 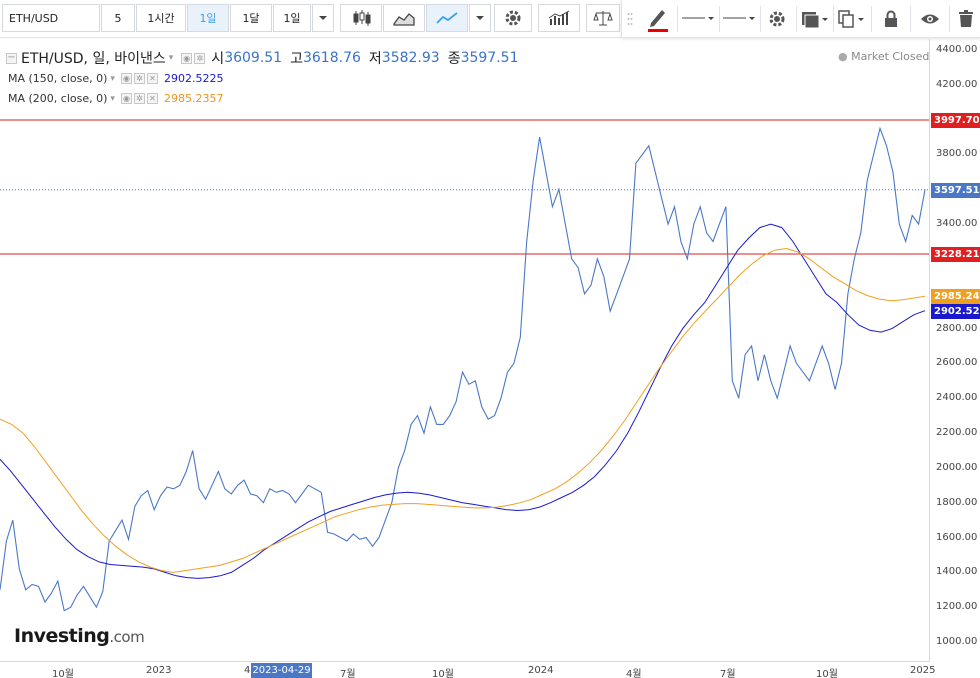 I want to click on interval-1d-button: 1일, so click(x=208, y=18).